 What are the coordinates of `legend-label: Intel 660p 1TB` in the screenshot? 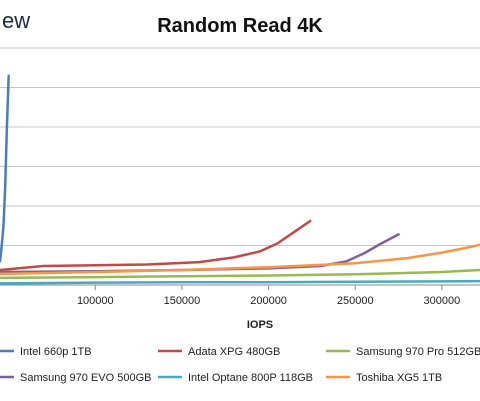 It's located at (56, 352).